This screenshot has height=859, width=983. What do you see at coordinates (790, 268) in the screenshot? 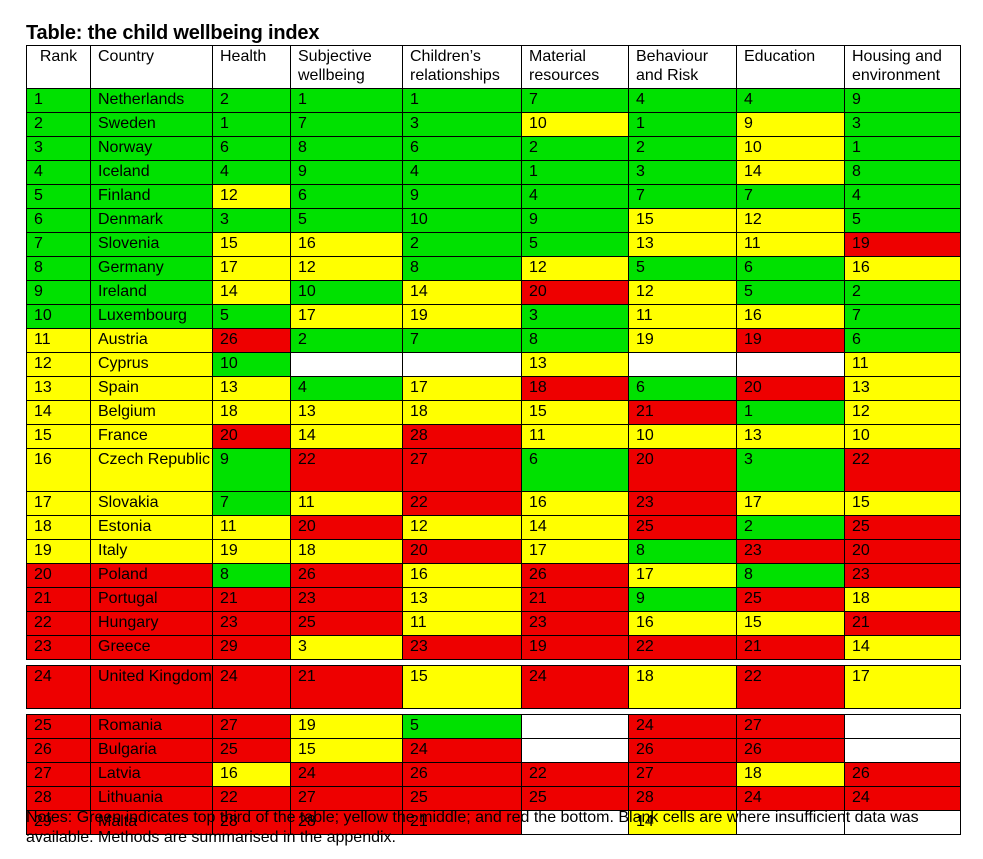
I see `education-cell: 6` at bounding box center [790, 268].